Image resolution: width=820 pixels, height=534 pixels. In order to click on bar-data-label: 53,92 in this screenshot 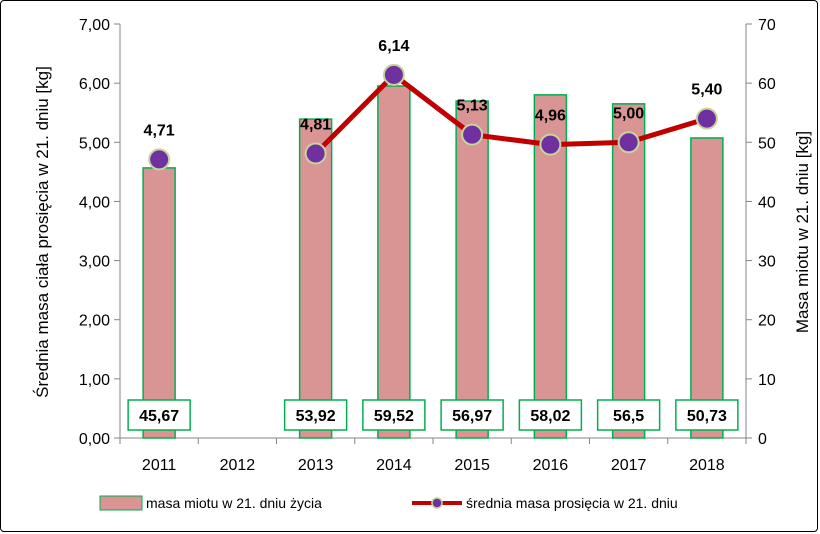, I will do `click(316, 416)`.